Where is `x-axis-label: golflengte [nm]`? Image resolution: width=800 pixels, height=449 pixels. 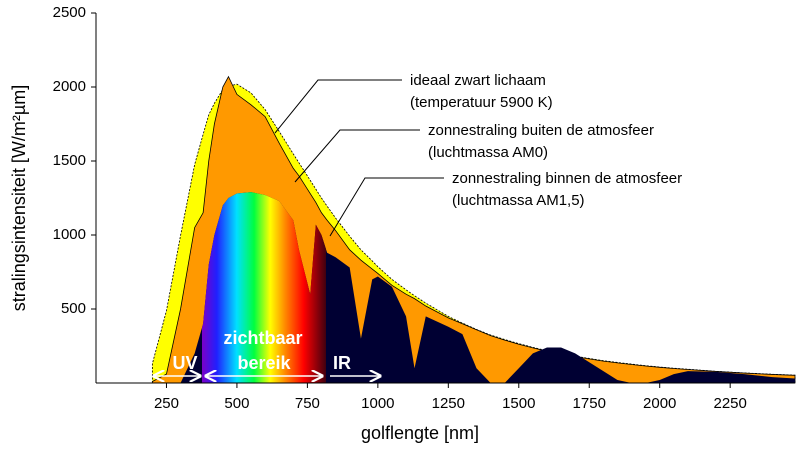 x-axis-label: golflengte [nm] is located at coordinates (420, 433).